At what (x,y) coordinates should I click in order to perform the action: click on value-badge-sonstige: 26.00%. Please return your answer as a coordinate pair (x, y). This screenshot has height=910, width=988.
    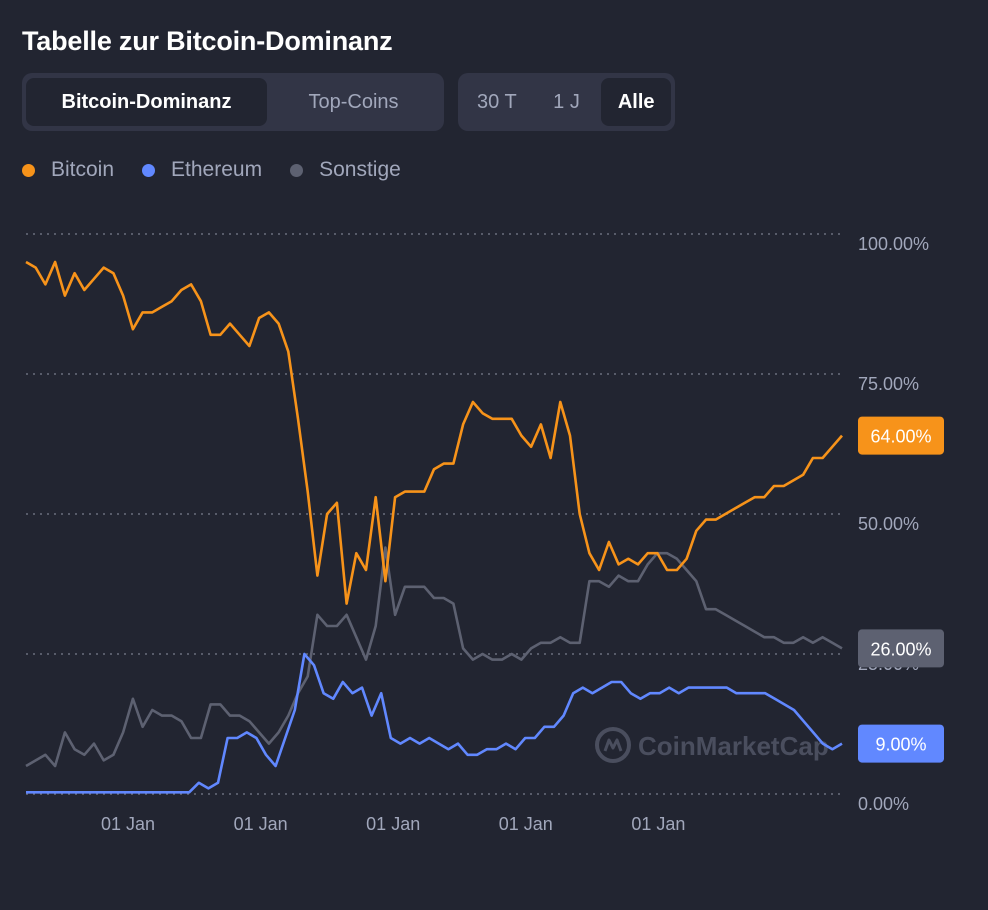
    Looking at the image, I should click on (901, 648).